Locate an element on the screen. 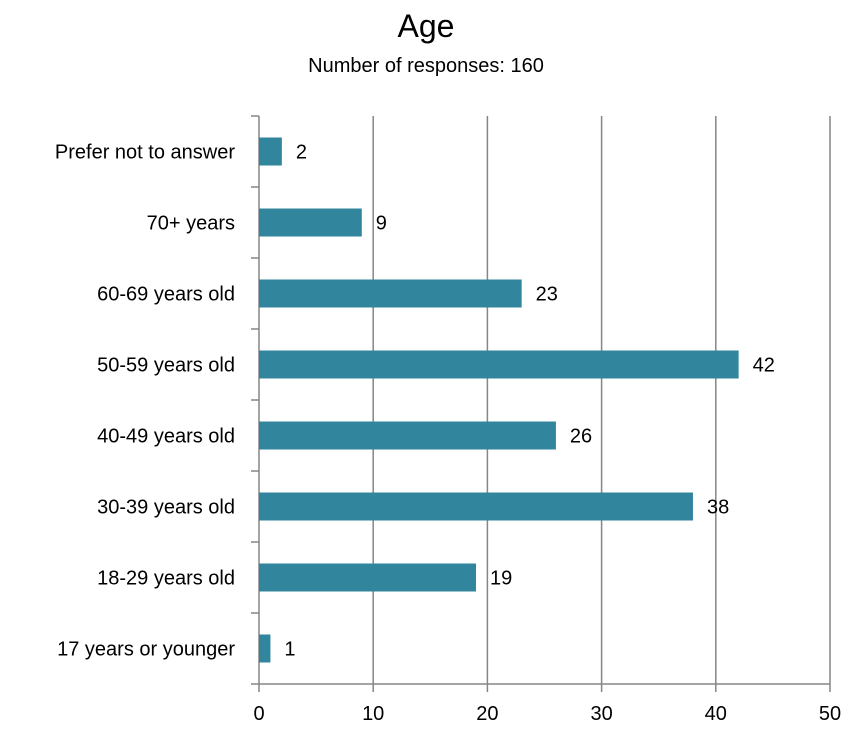  category-label: 18-29 years old is located at coordinates (166, 579).